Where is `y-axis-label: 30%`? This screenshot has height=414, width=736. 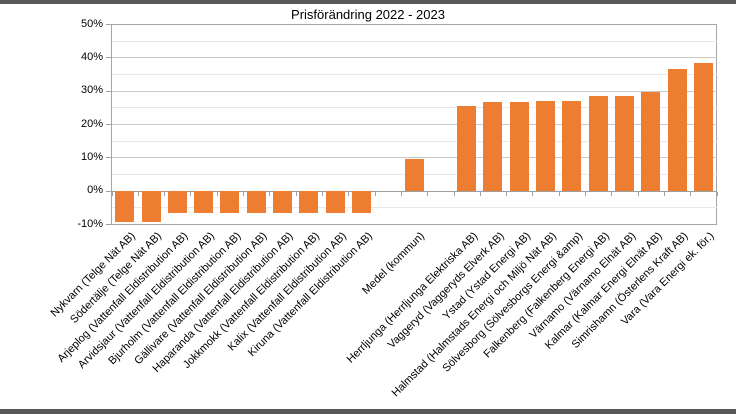 y-axis-label: 30% is located at coordinates (91, 90).